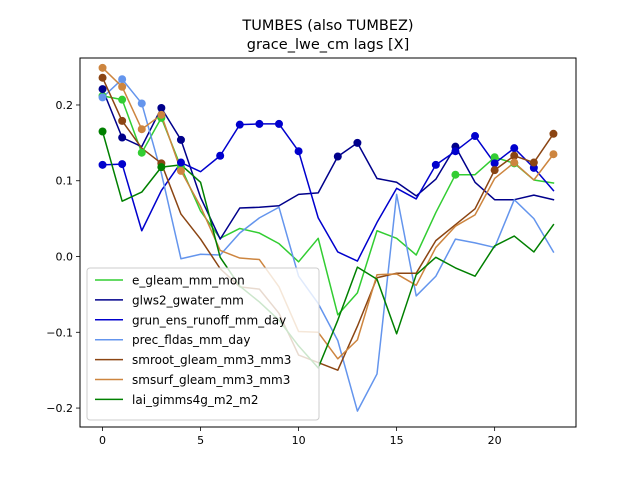 The height and width of the screenshot is (484, 640). I want to click on legend-label-e-gleam-mm-mon: e_gleam_mm_mon, so click(188, 281).